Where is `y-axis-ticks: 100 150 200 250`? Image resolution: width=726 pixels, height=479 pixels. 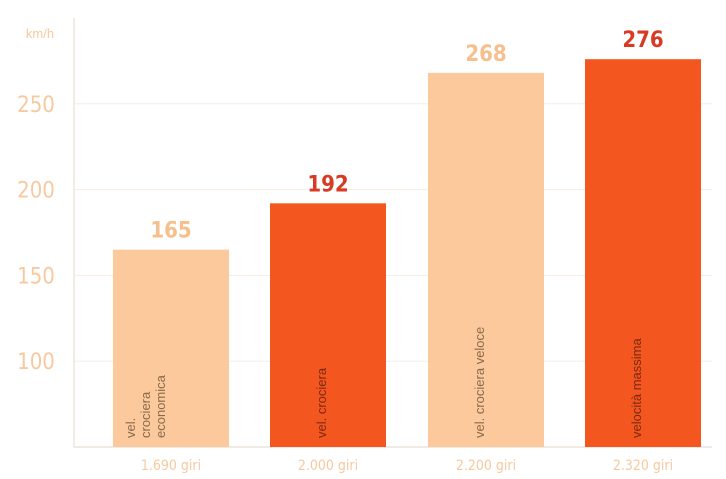
y-axis-ticks: 100 150 200 250 is located at coordinates (36, 234).